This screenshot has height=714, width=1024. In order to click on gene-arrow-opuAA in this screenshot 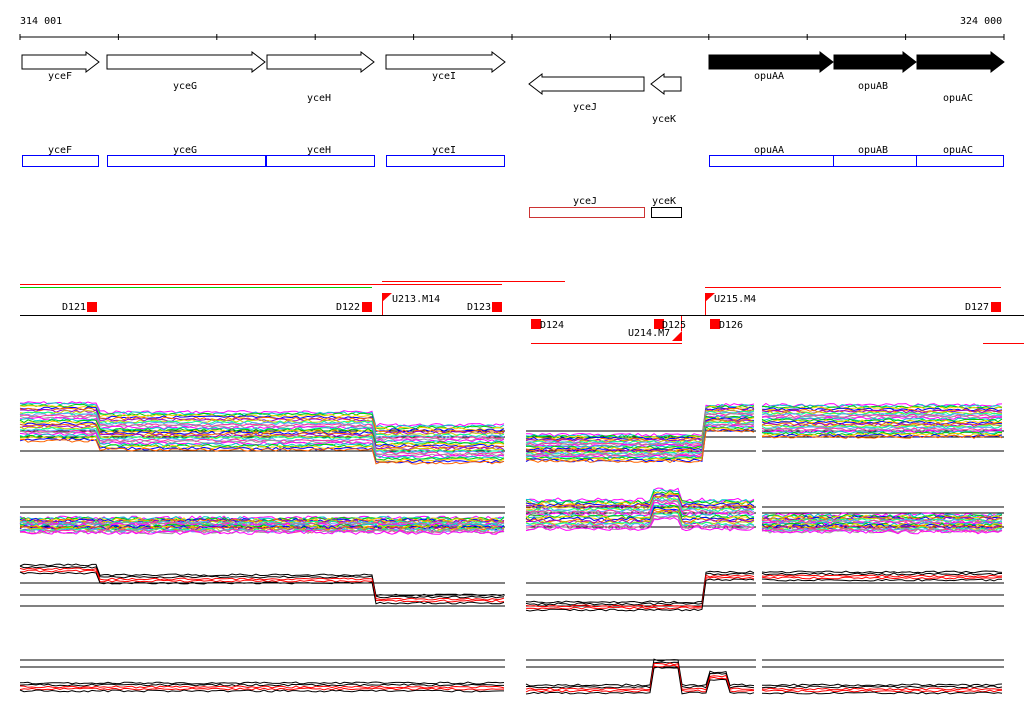, I will do `click(771, 62)`.